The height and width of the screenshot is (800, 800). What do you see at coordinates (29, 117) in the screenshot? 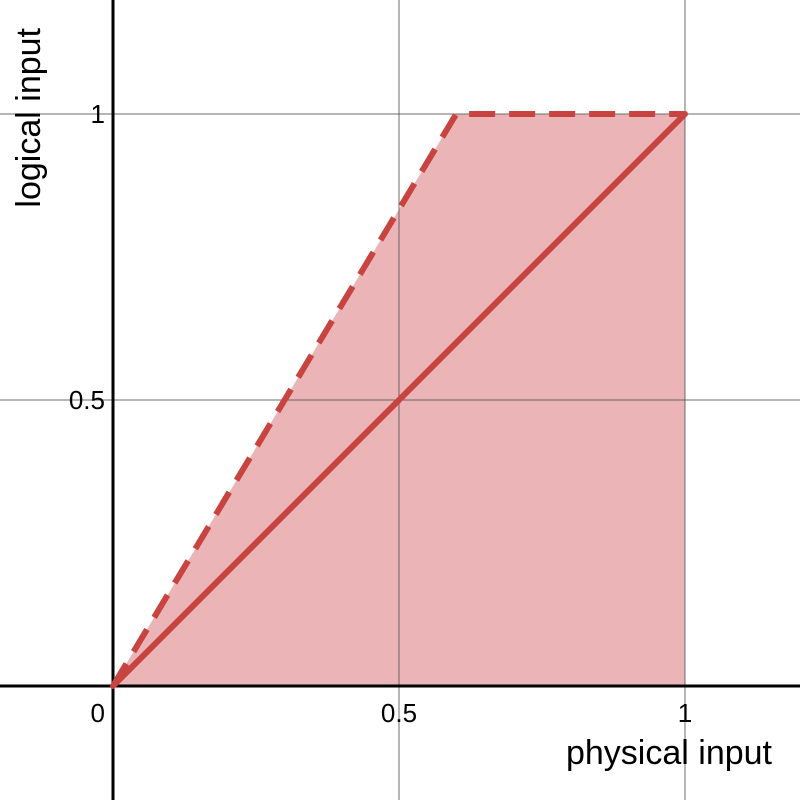
I see `y-axis-title: logical input` at bounding box center [29, 117].